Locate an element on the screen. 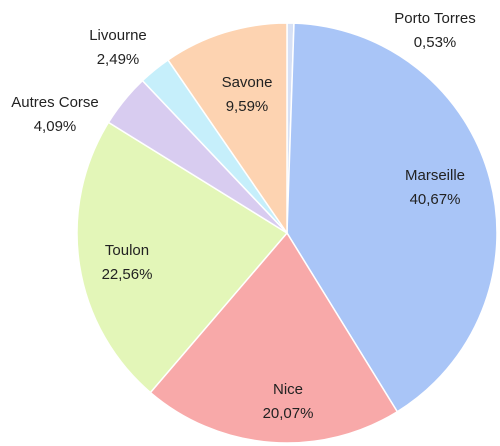 This screenshot has width=500, height=446. slice-name: Toulon is located at coordinates (127, 250).